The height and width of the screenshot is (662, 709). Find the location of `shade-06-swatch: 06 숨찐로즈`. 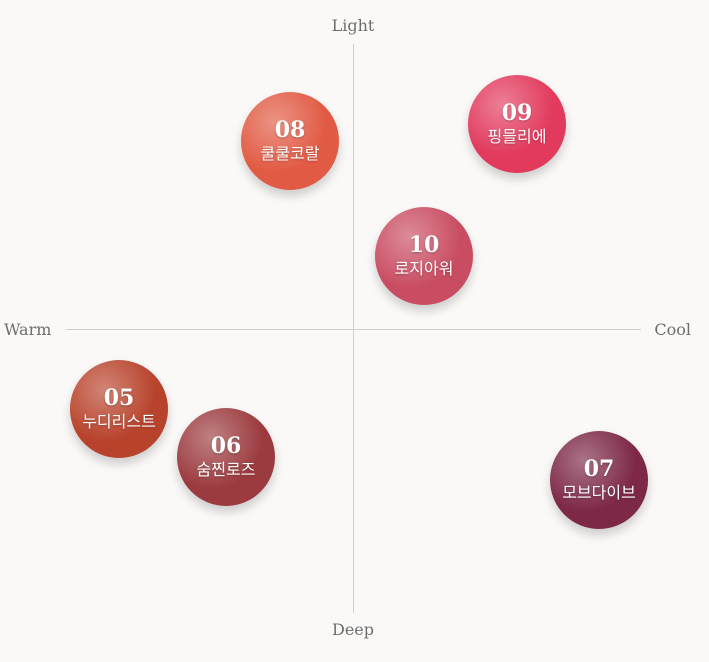

shade-06-swatch: 06 숨찐로즈 is located at coordinates (226, 457).